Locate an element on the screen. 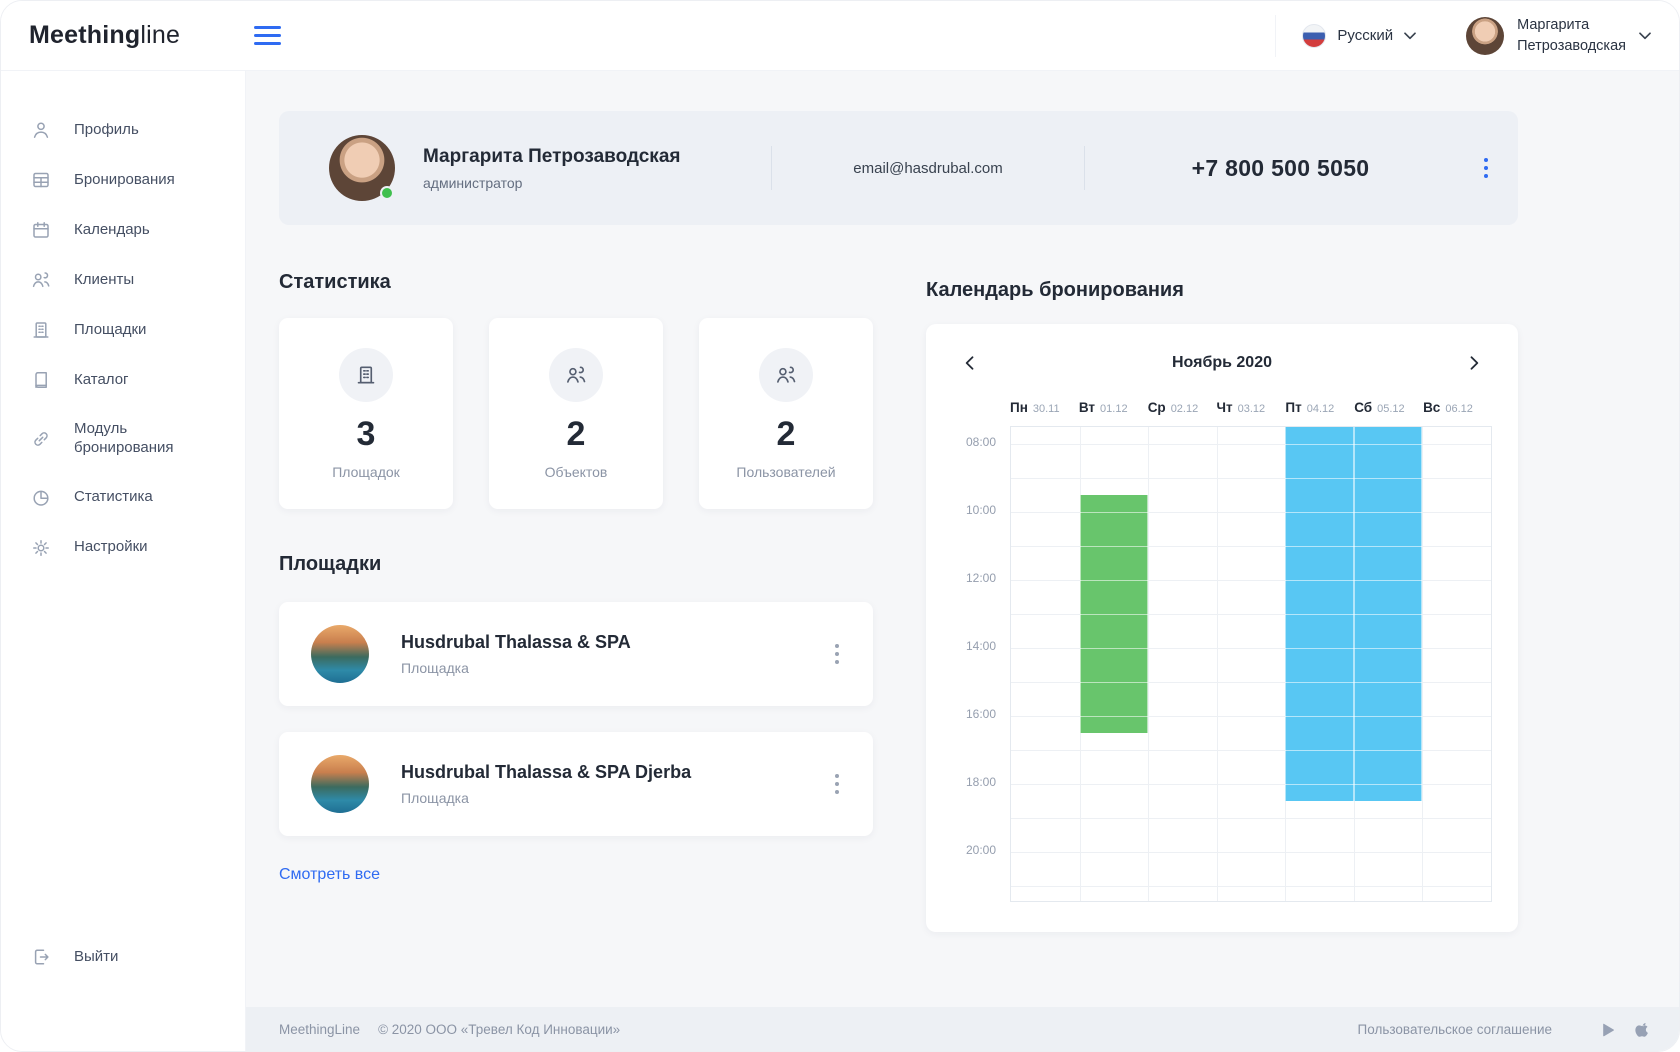  sidebar-item-logout: Выйти is located at coordinates (123, 957).